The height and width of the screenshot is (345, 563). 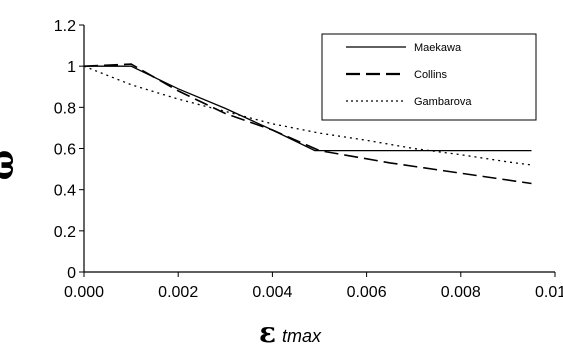 What do you see at coordinates (438, 48) in the screenshot?
I see `legend-label-maekawa: Maekawa` at bounding box center [438, 48].